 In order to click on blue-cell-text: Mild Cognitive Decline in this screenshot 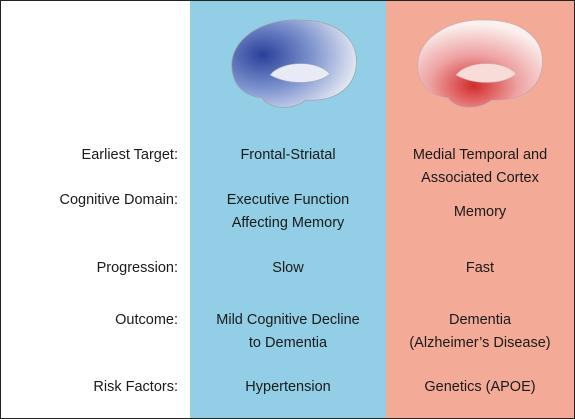, I will do `click(287, 320)`.